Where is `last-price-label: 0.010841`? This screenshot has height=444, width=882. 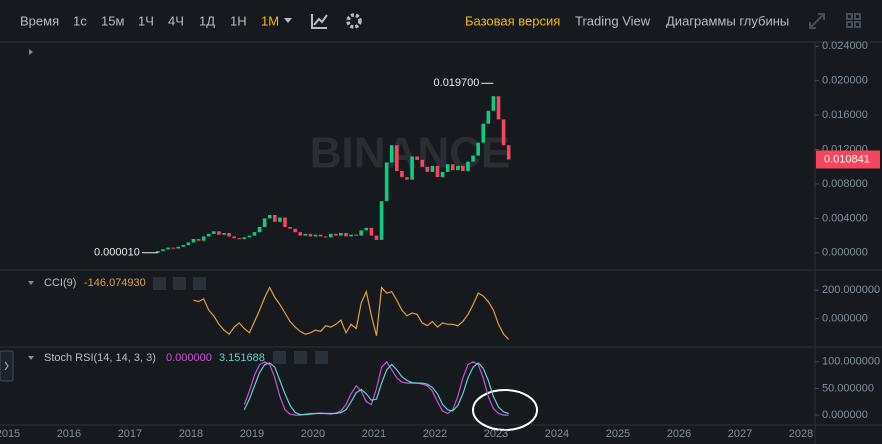
last-price-label: 0.010841 is located at coordinates (847, 159).